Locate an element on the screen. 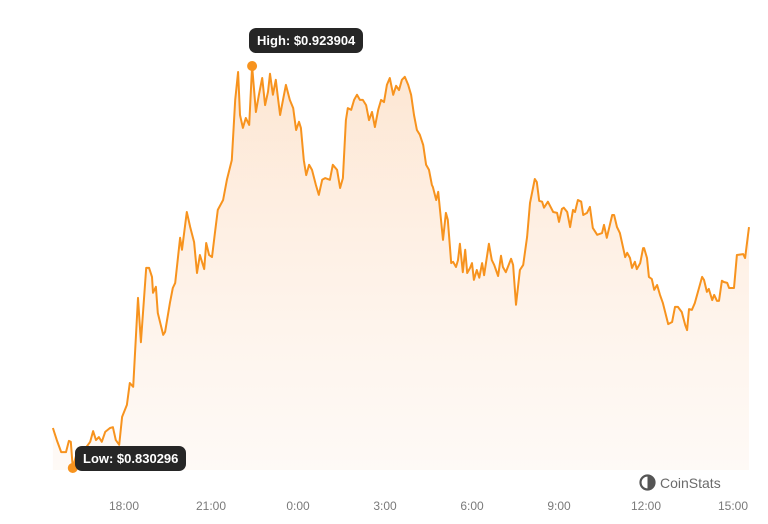 The image size is (768, 524). low-price-label: Low: $0.830296 is located at coordinates (131, 458).